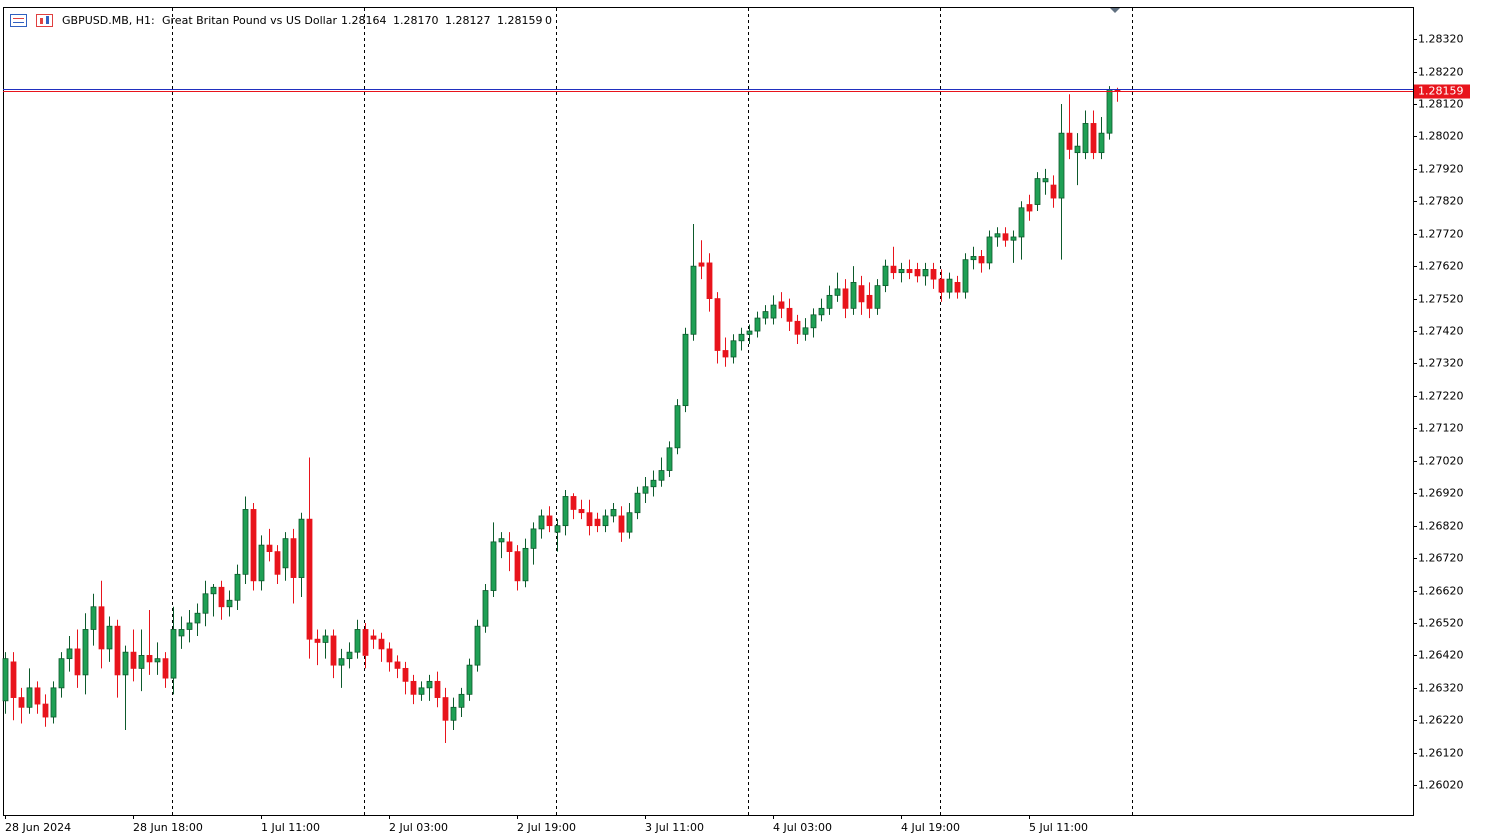 The width and height of the screenshot is (1485, 839). What do you see at coordinates (674, 827) in the screenshot?
I see `x-tick-label: 3 Jul 11:00` at bounding box center [674, 827].